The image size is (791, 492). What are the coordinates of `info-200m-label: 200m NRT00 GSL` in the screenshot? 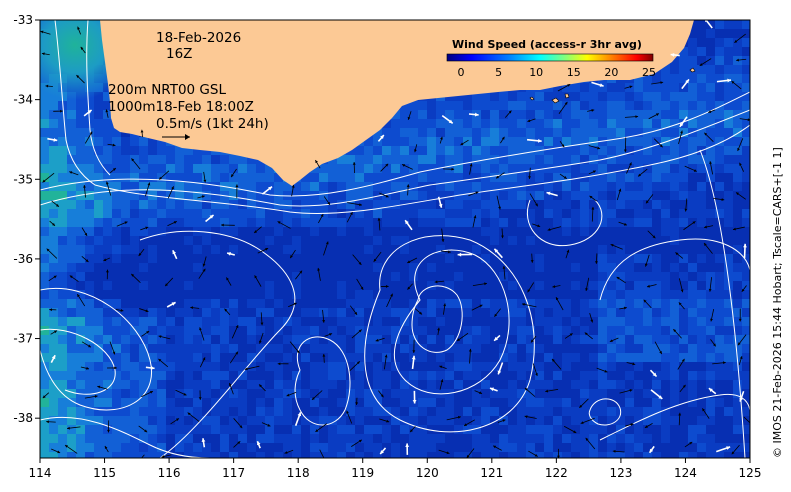 It's located at (167, 90).